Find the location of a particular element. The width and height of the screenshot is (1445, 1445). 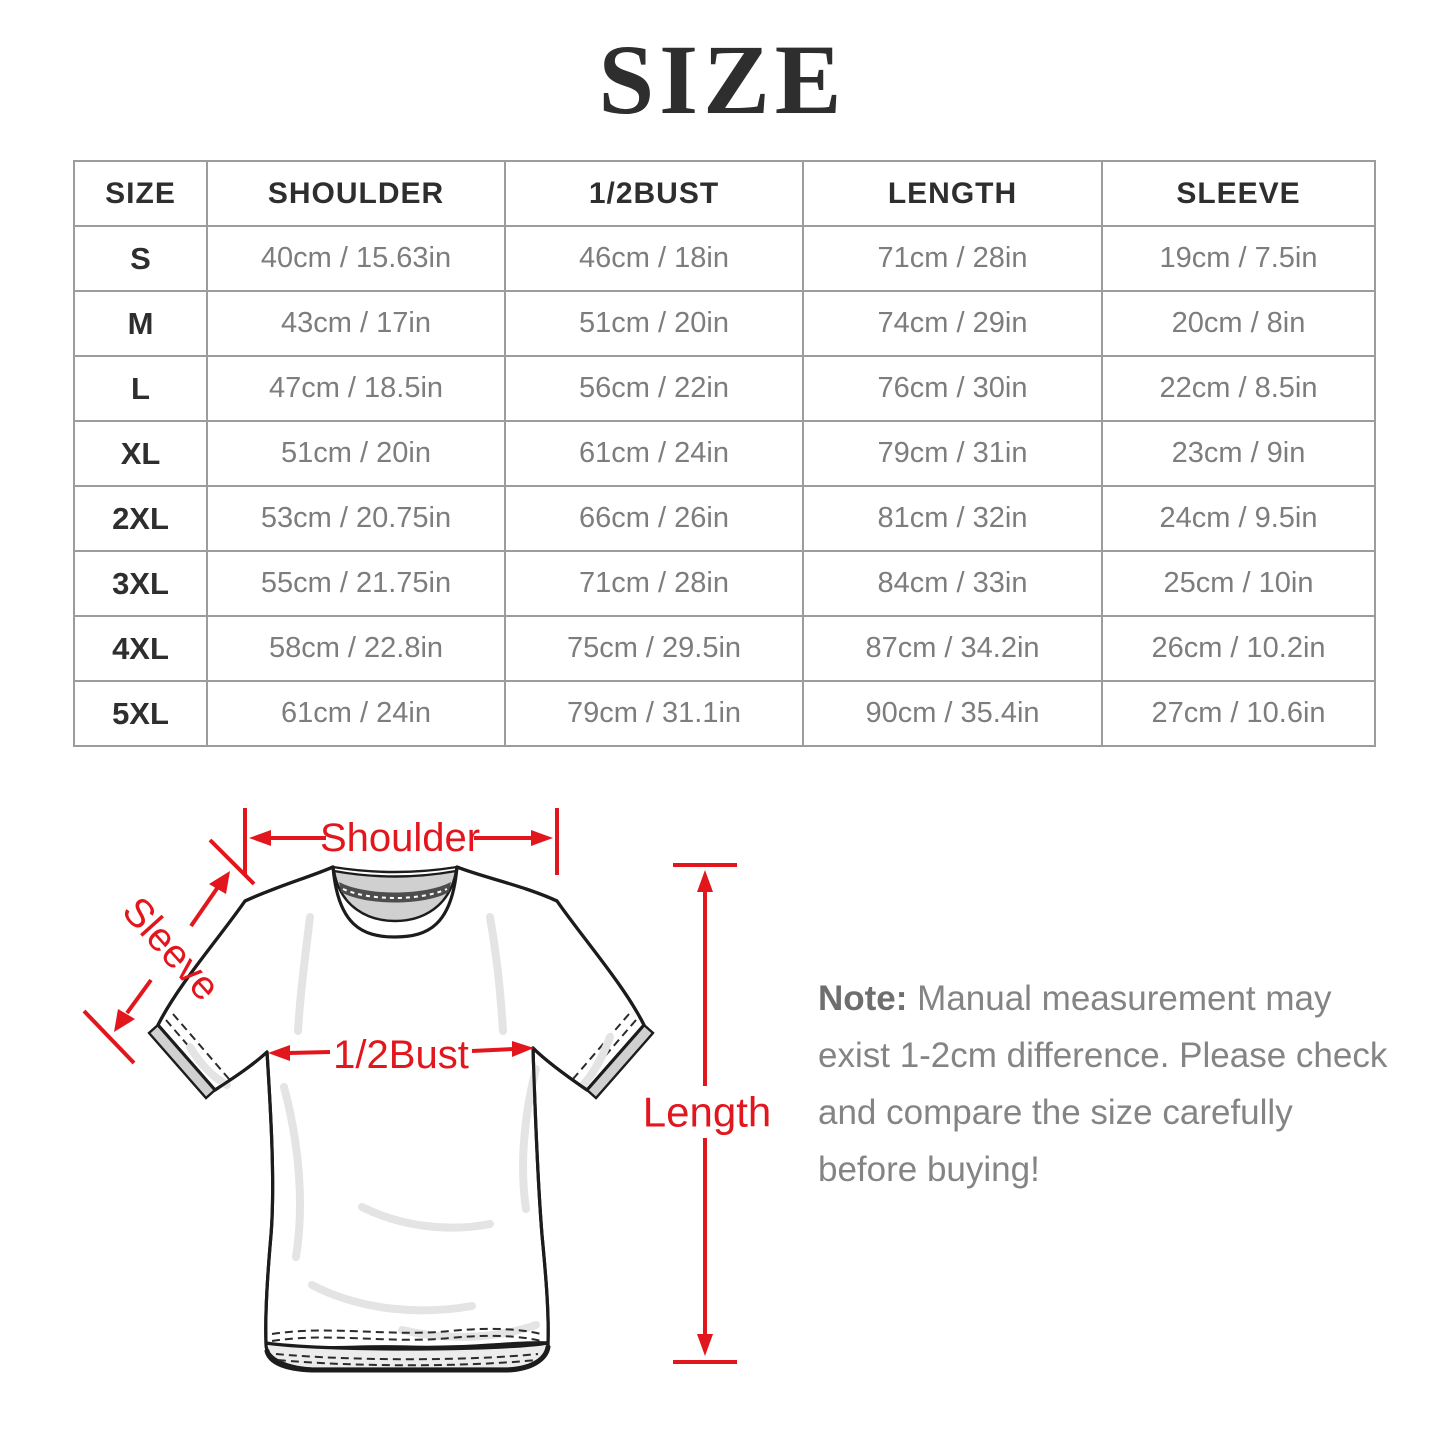

fabric-wrinkles is located at coordinates (400, 1127).